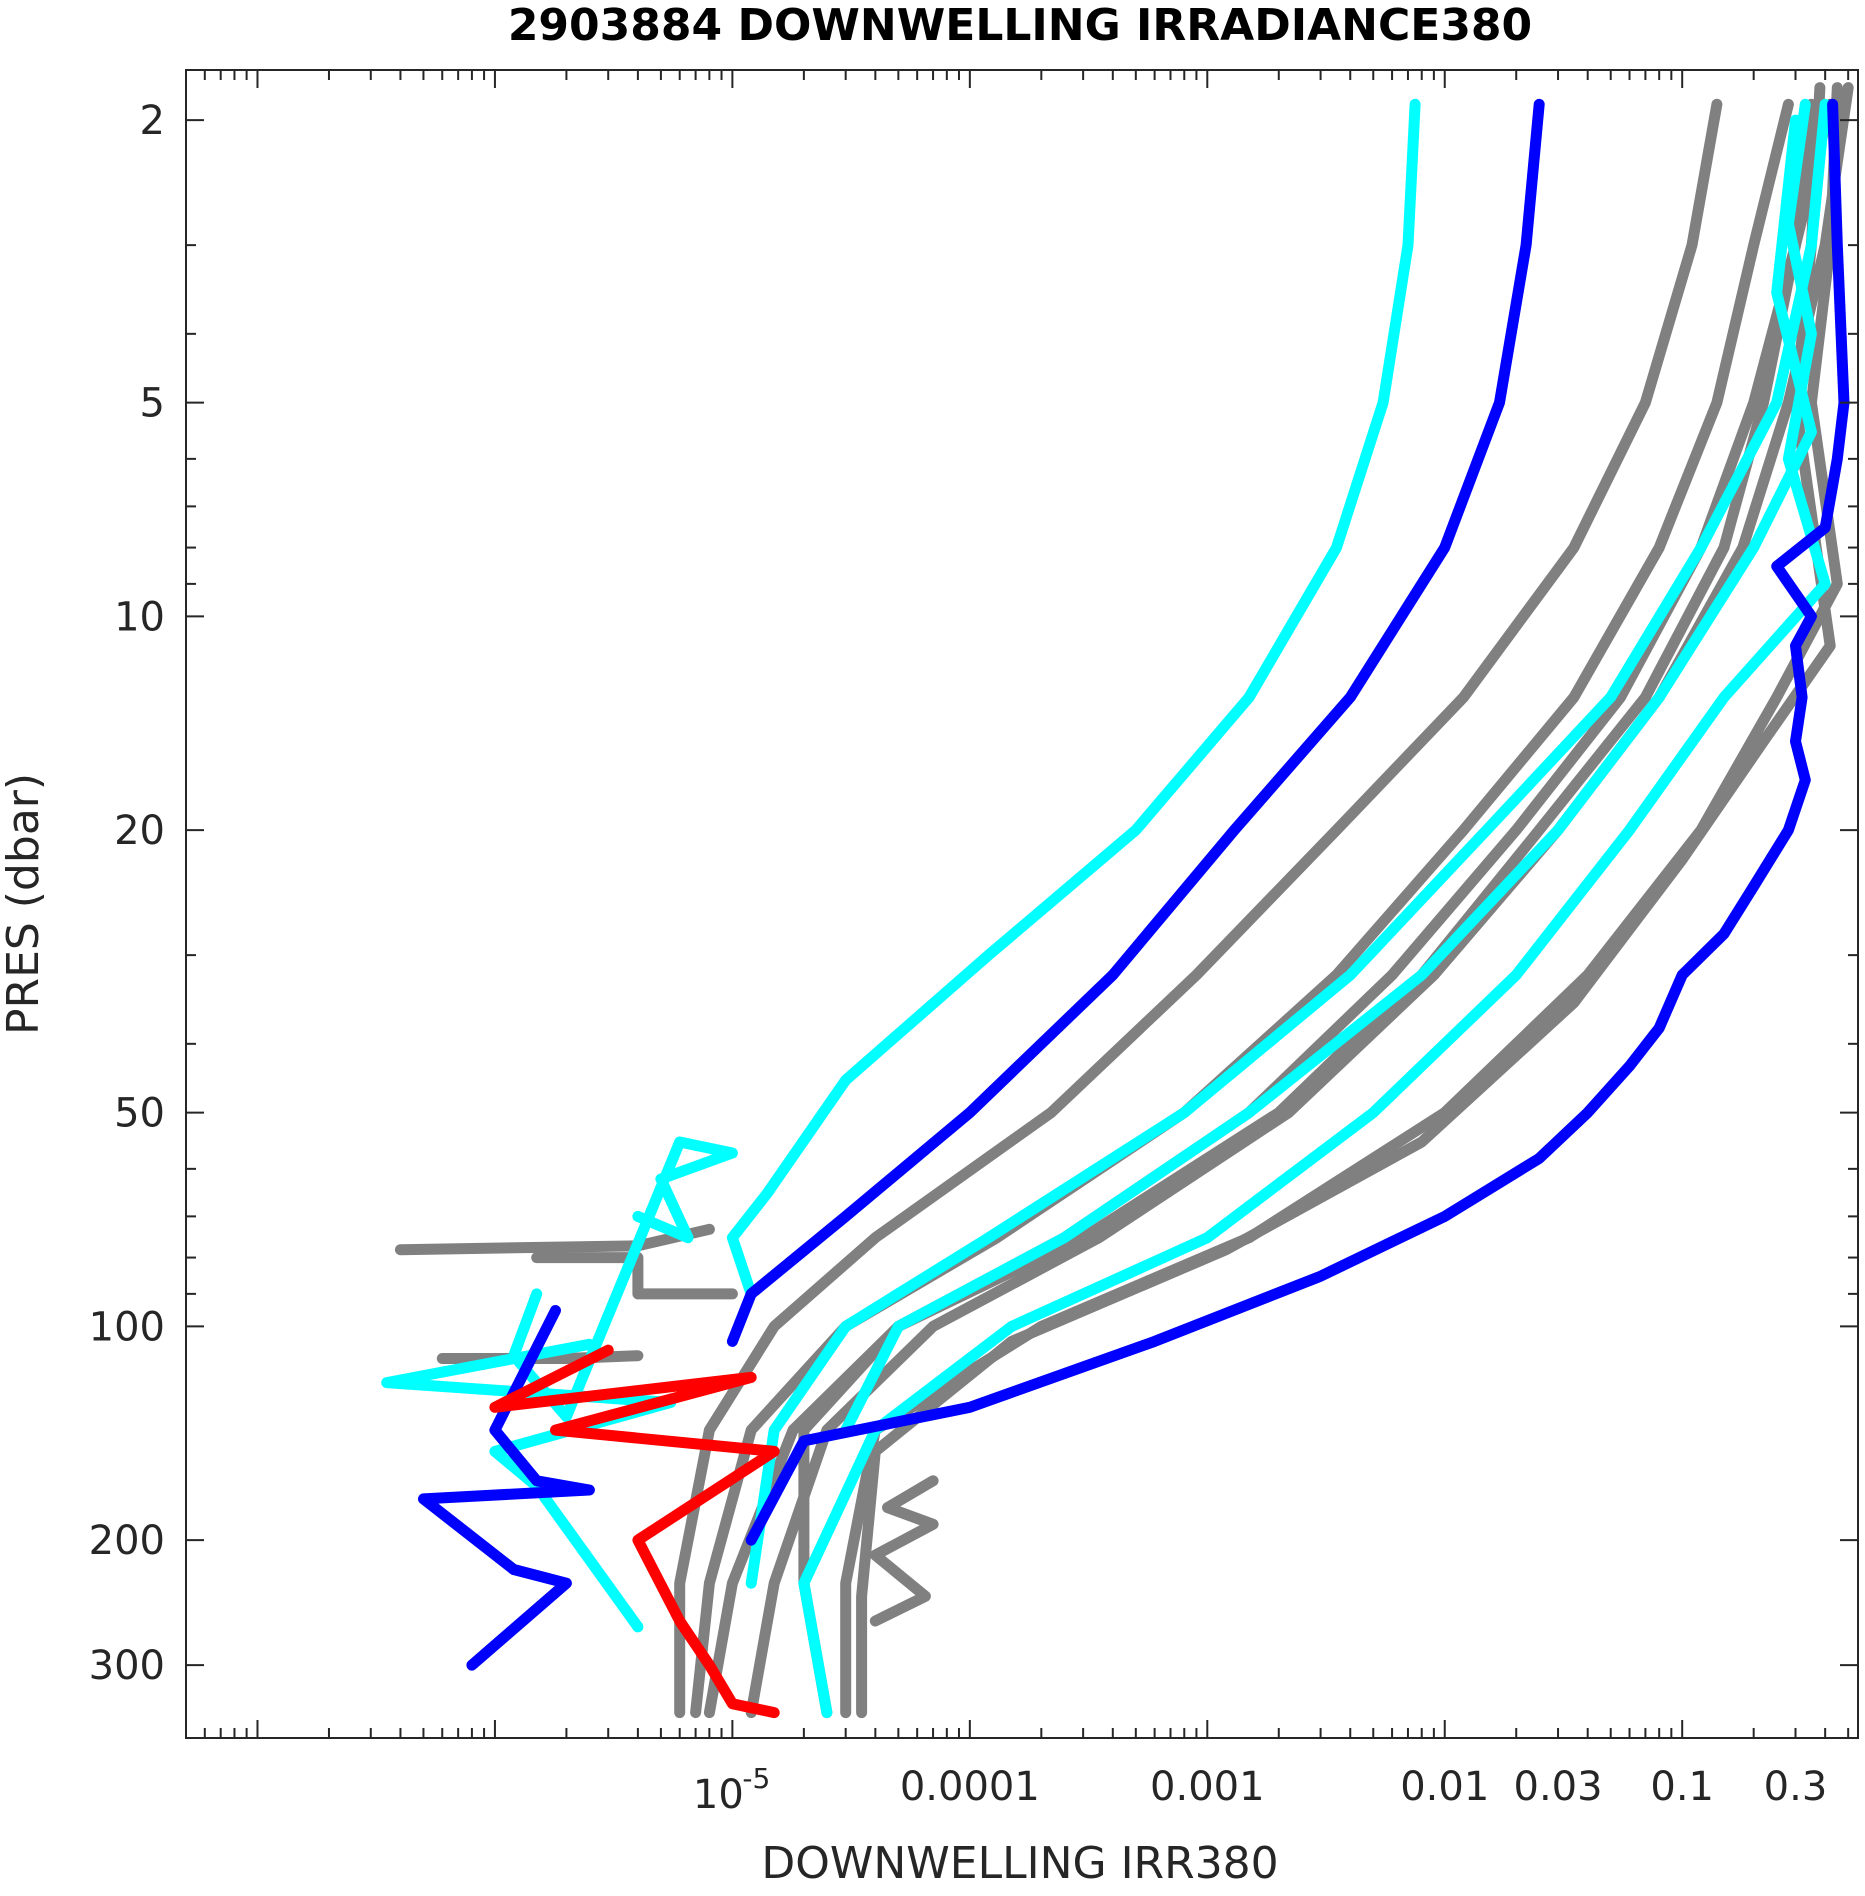 The height and width of the screenshot is (1896, 1865). What do you see at coordinates (1796, 1787) in the screenshot?
I see `x-tick-label: 0.3` at bounding box center [1796, 1787].